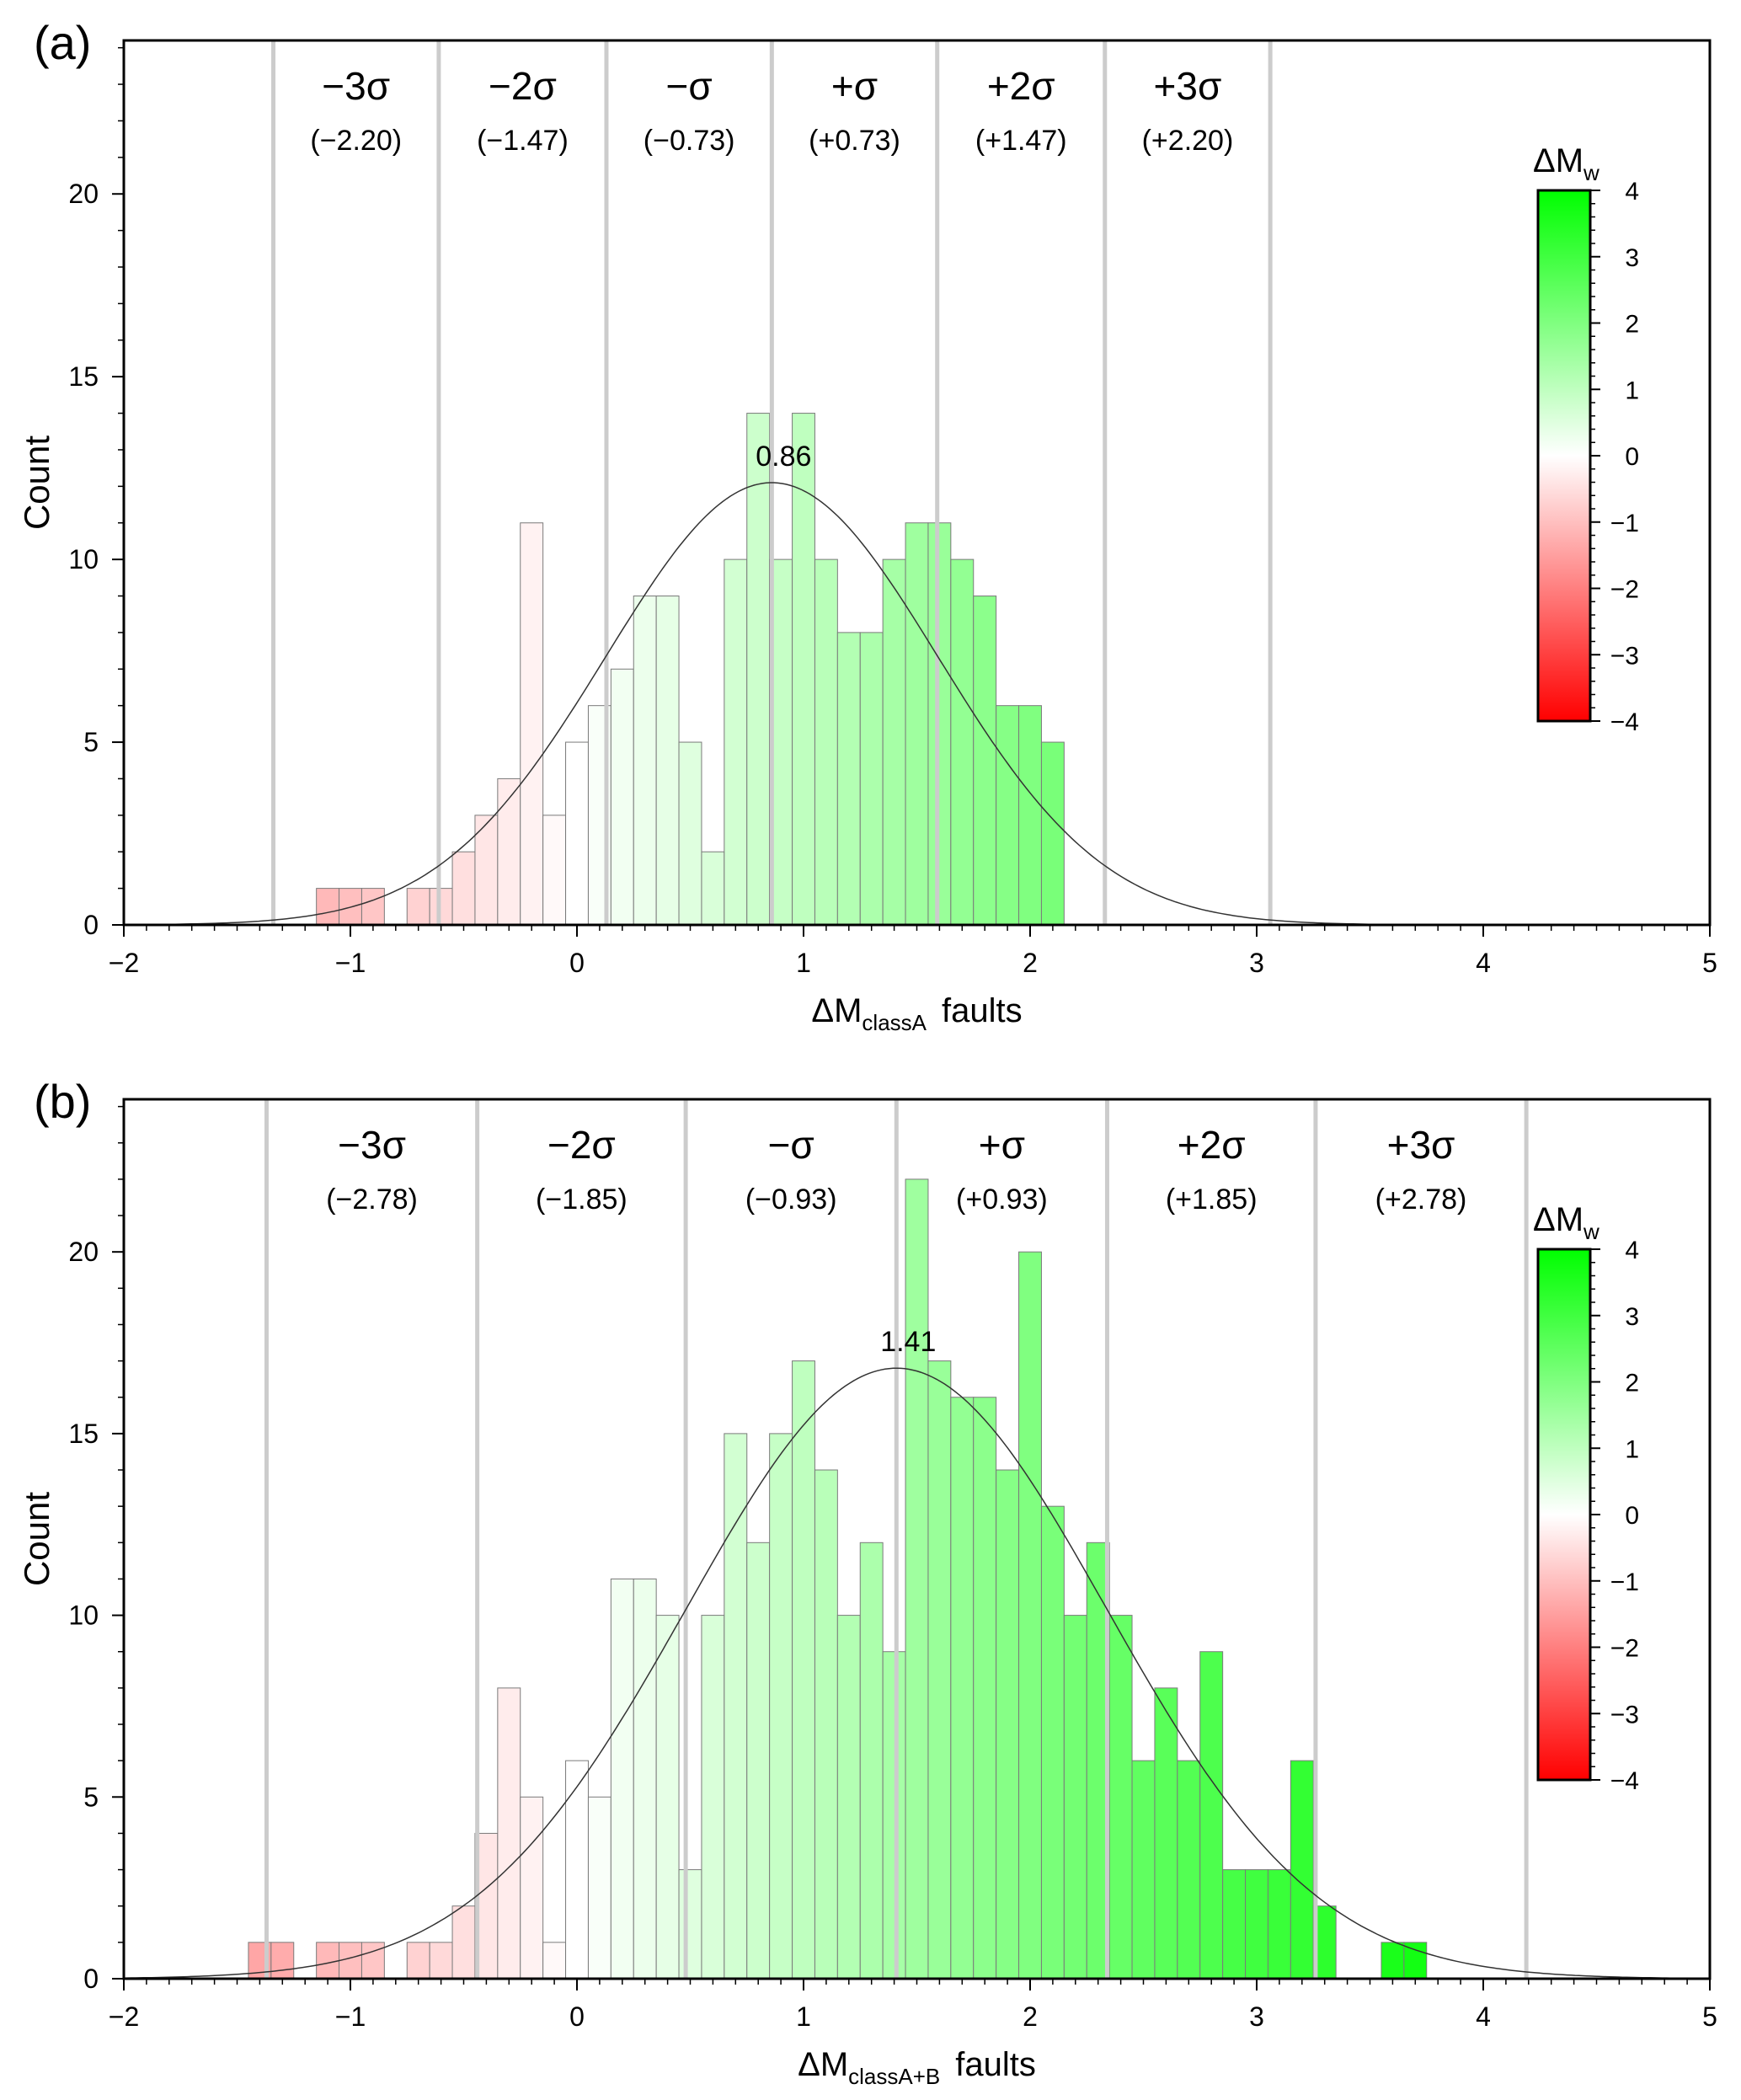  Describe the element at coordinates (83, 1434) in the screenshot. I see `y-tick-label: 15` at that location.